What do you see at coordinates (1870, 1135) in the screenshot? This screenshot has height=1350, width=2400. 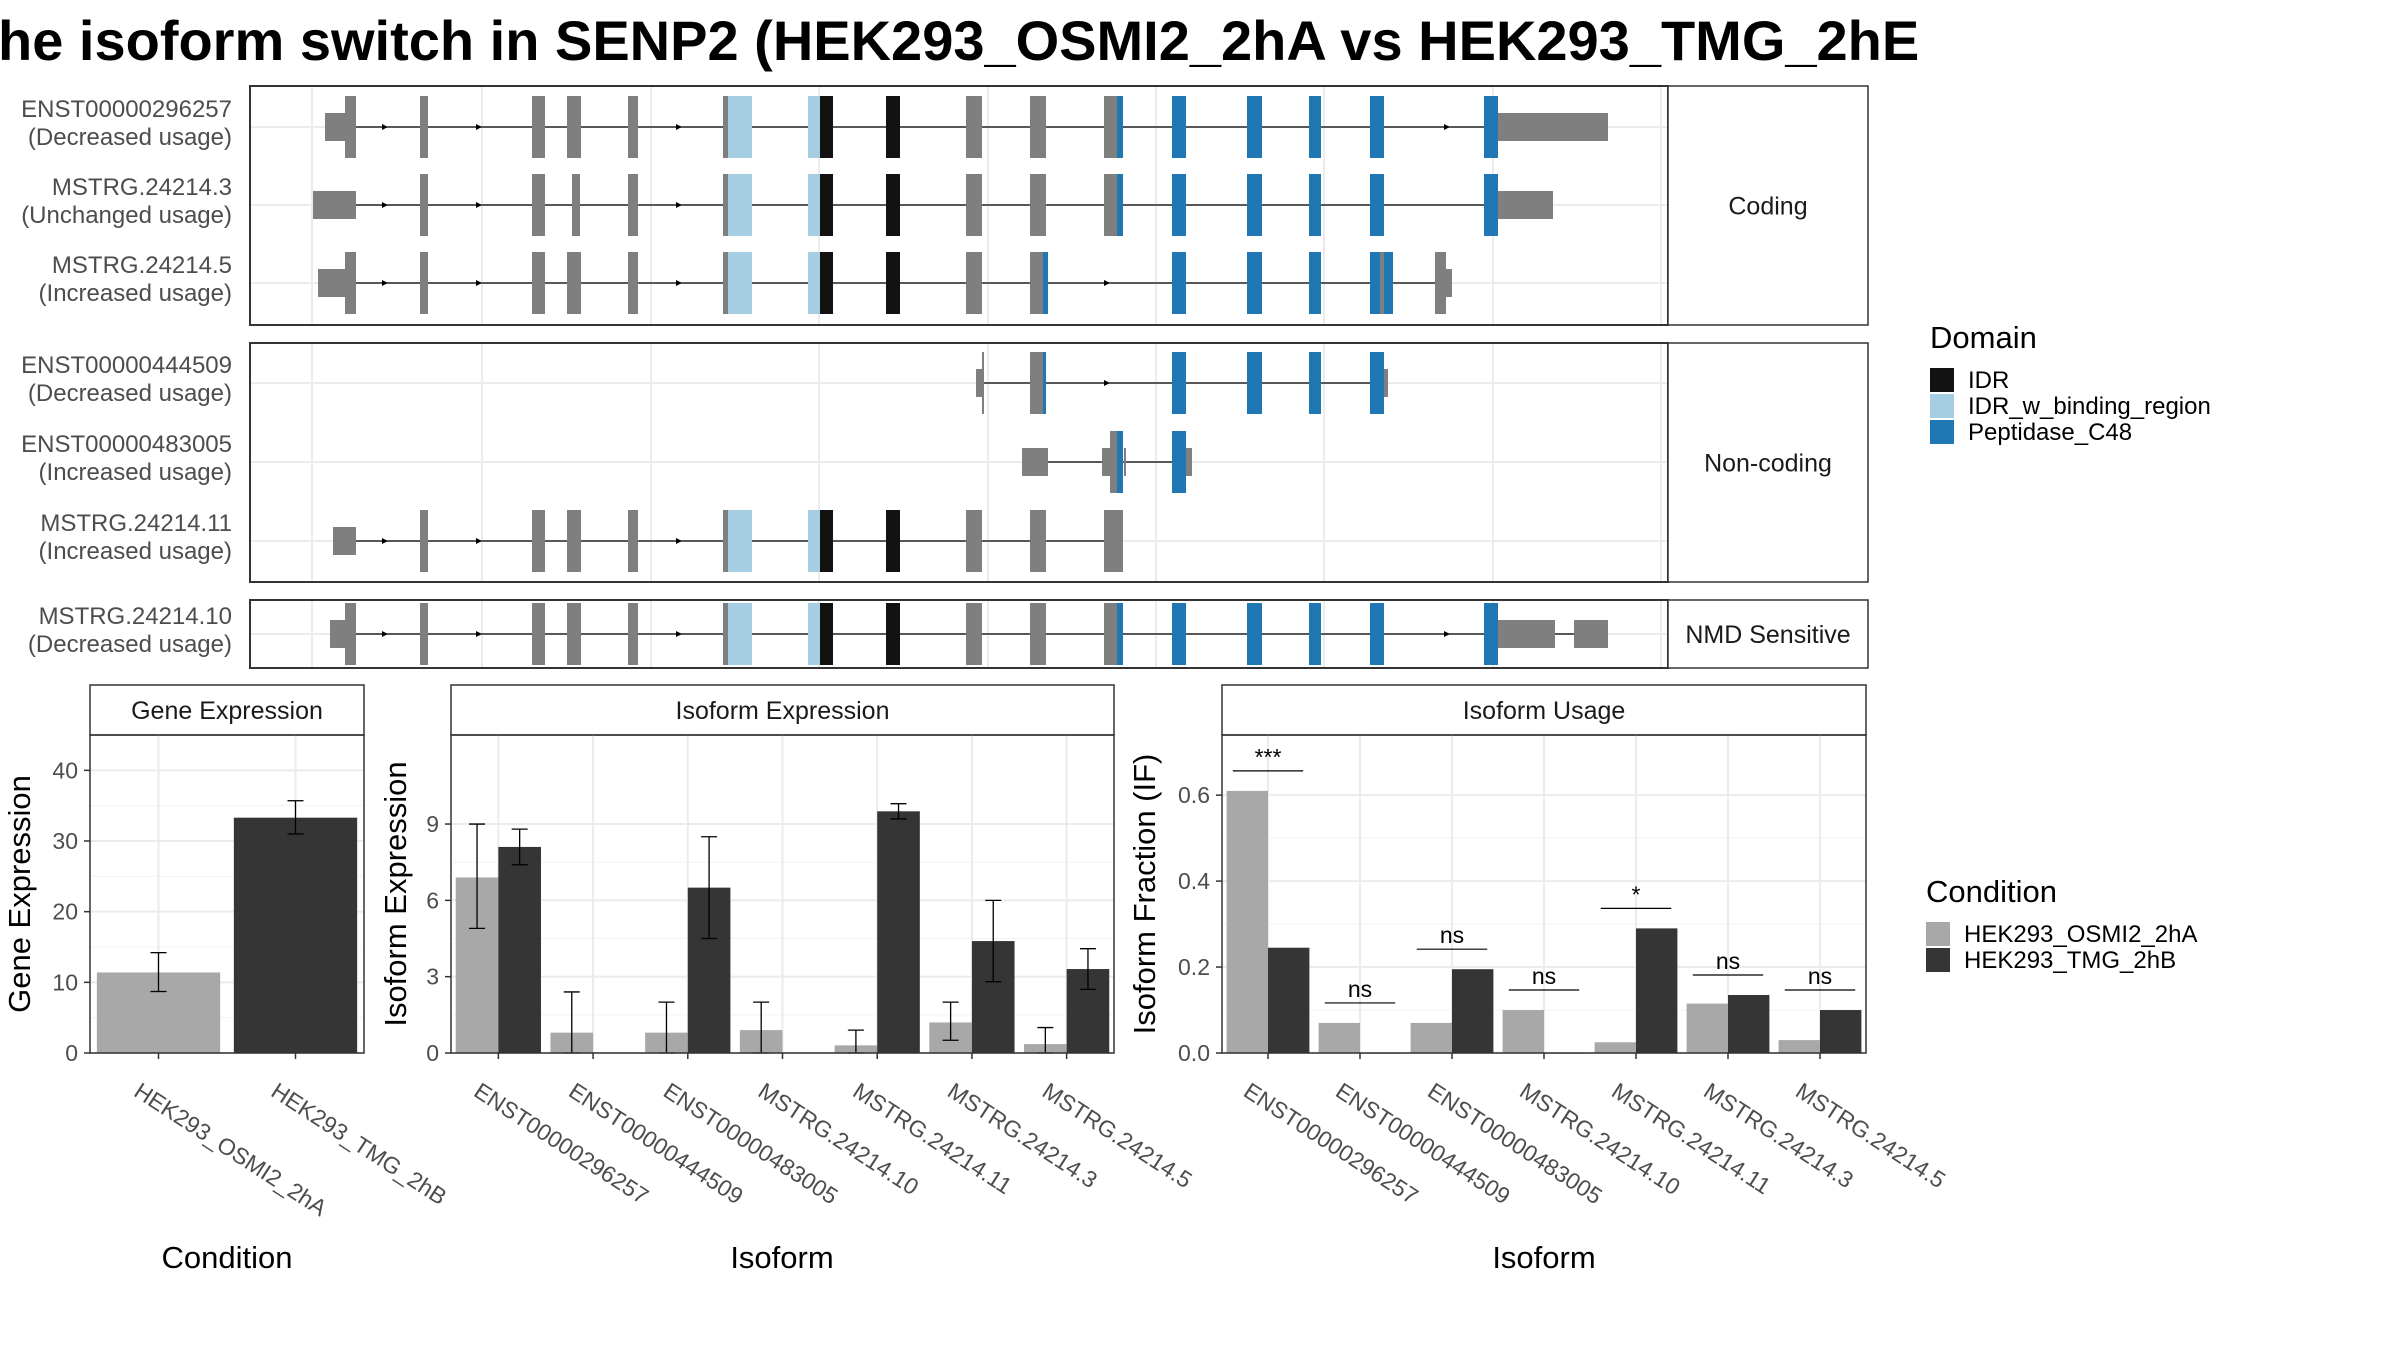 I see `x-tick-label: MSTRG.24214.5` at bounding box center [1870, 1135].